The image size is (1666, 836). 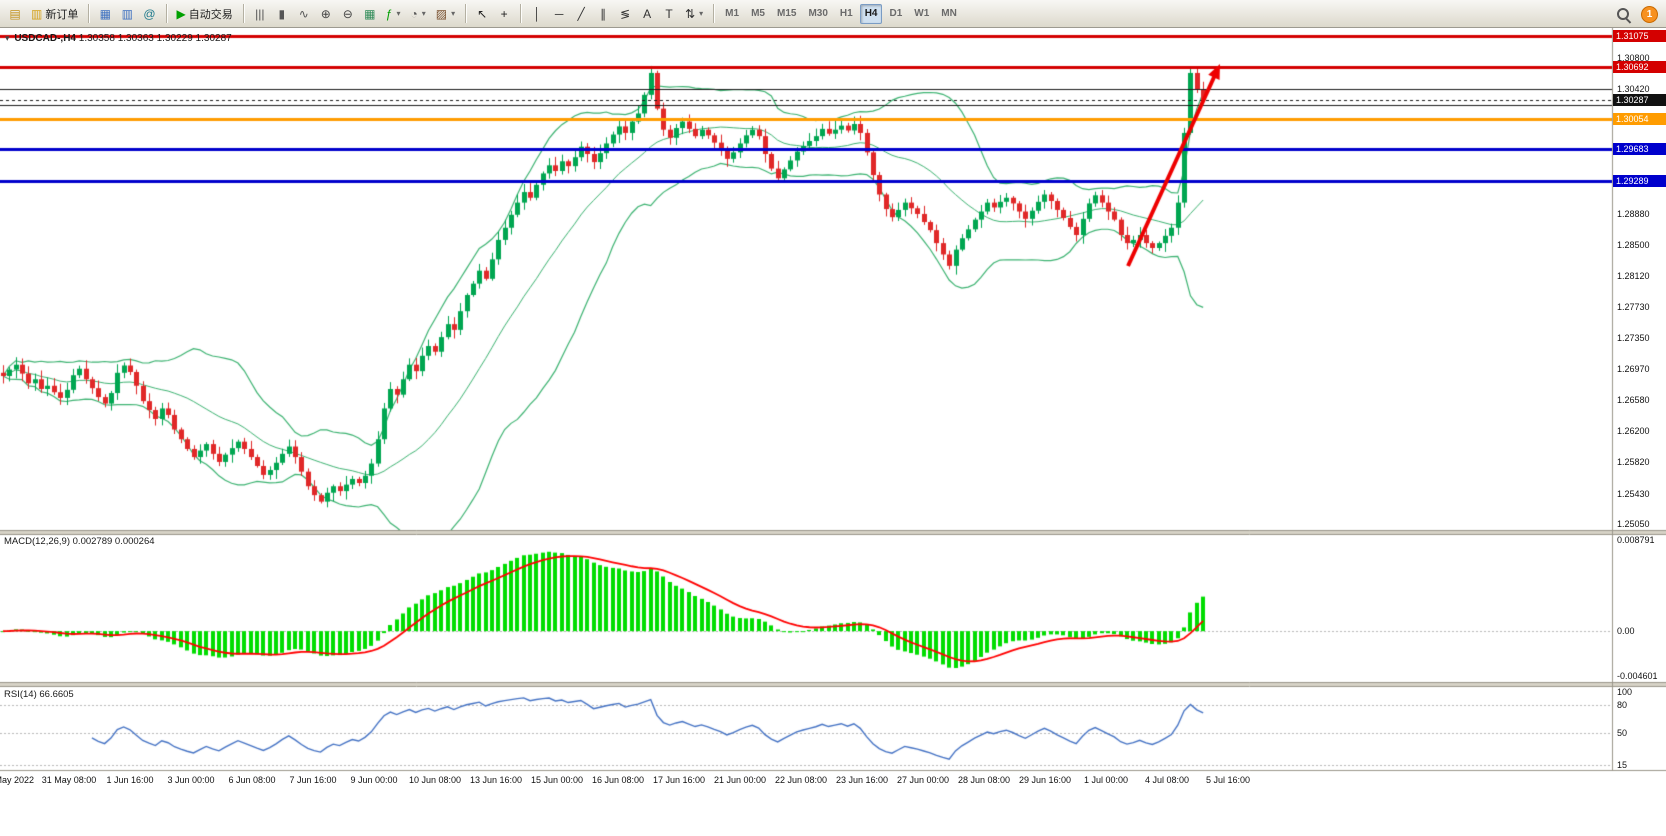 What do you see at coordinates (1639, 36) in the screenshot?
I see `price-tag: 1.31075` at bounding box center [1639, 36].